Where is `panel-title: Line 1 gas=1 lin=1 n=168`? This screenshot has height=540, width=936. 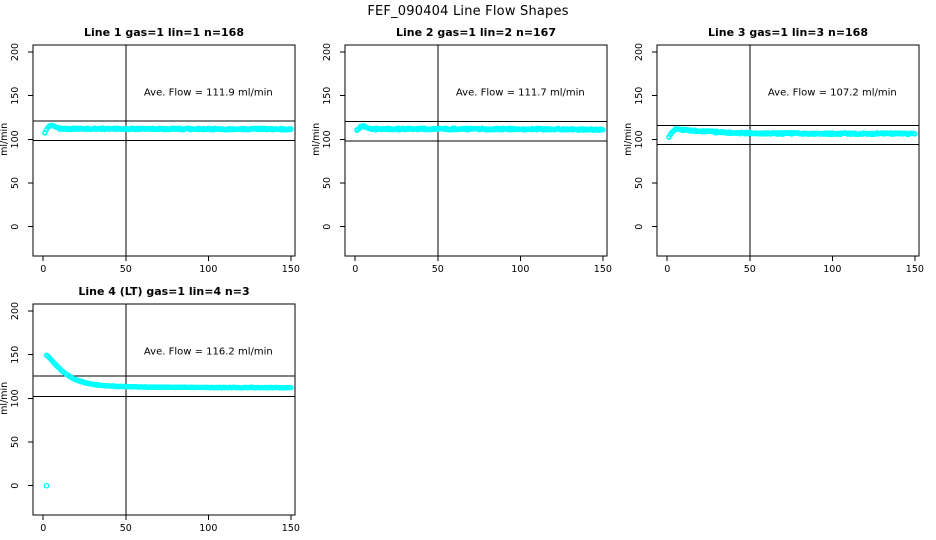
panel-title: Line 1 gas=1 lin=1 n=168 is located at coordinates (164, 32).